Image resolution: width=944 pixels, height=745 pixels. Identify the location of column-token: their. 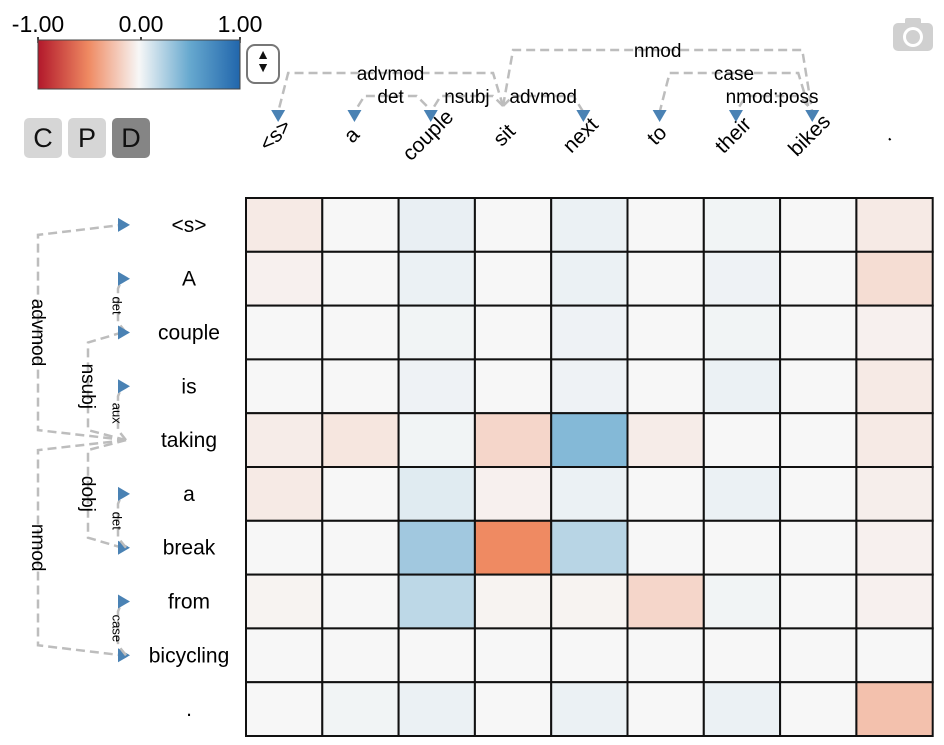
(733, 135).